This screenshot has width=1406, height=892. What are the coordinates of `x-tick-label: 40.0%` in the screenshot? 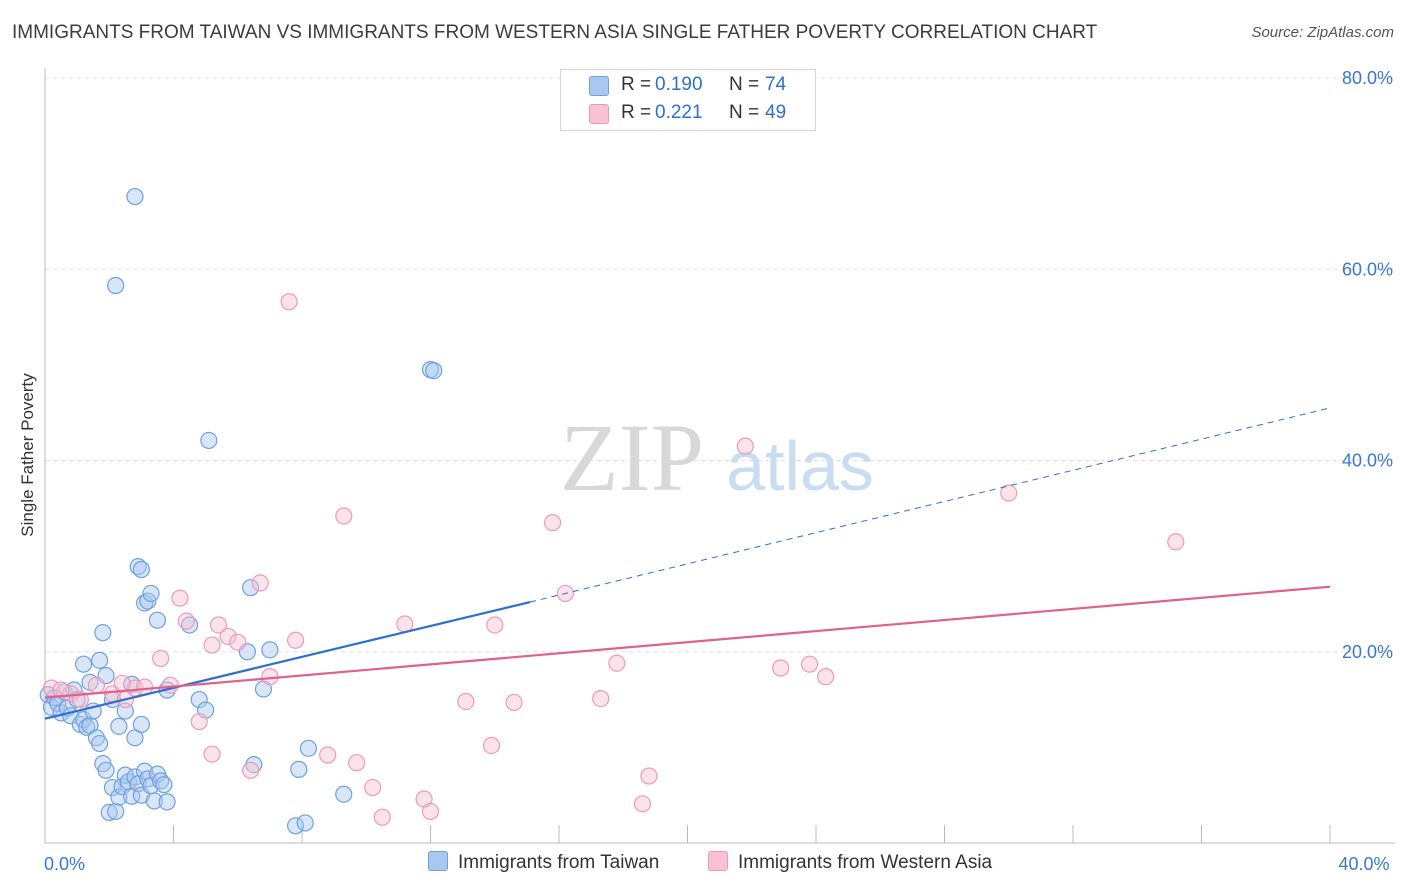 It's located at (1363, 864).